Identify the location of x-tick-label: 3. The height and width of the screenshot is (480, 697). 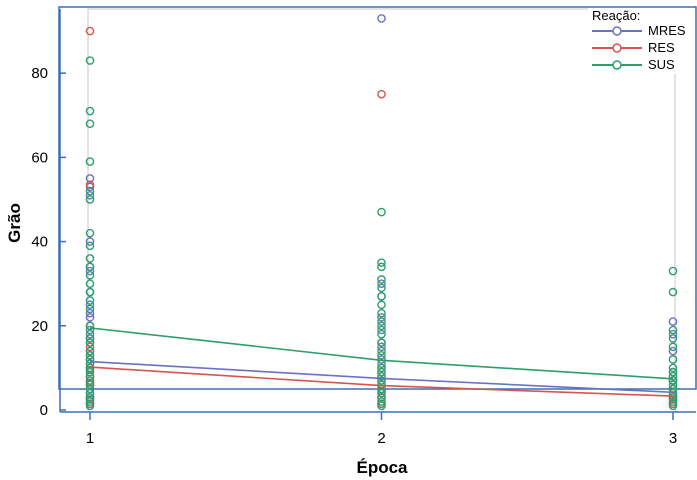
(673, 438).